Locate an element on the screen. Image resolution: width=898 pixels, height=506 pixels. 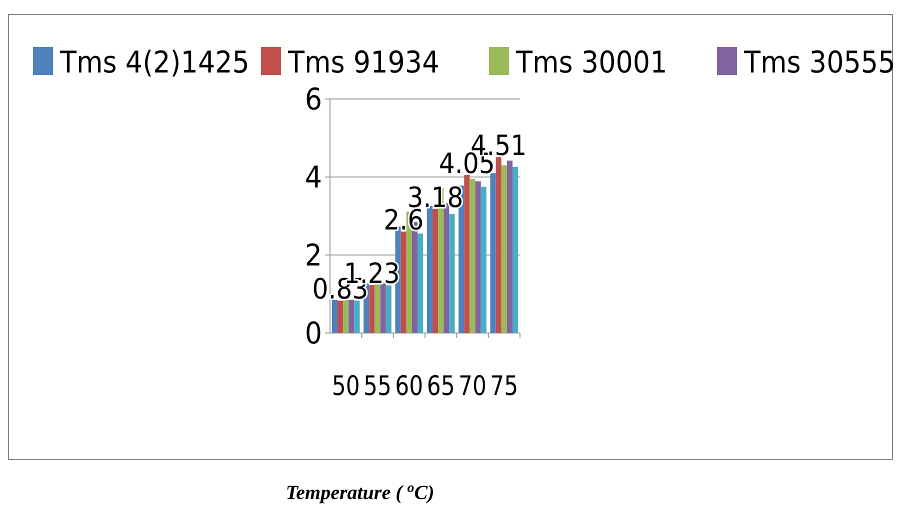
legend-label: Tms 4(2)1425 is located at coordinates (154, 63).